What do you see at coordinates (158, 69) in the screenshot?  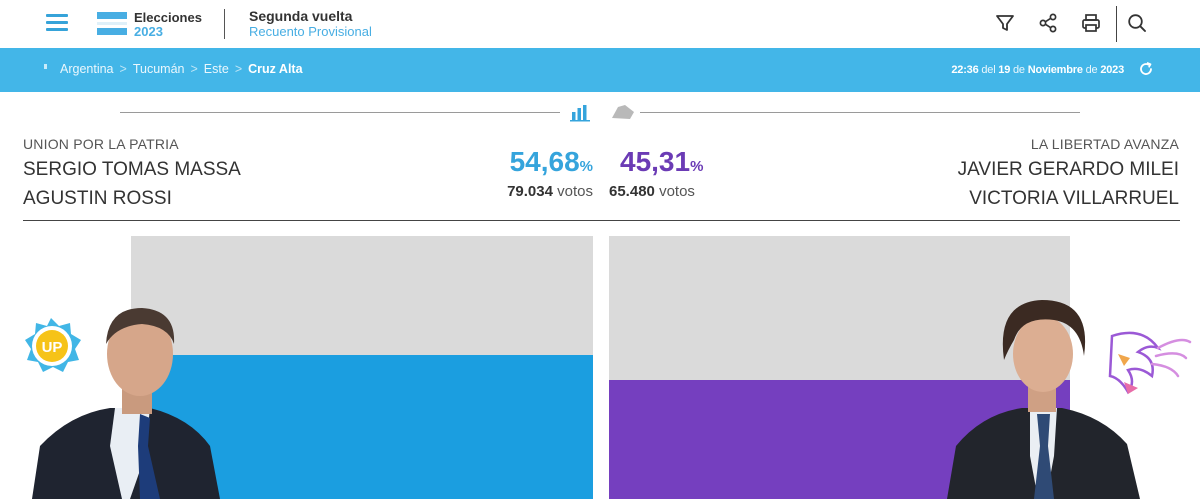 I see `breadcrumb-item-tucuman: Tucumán` at bounding box center [158, 69].